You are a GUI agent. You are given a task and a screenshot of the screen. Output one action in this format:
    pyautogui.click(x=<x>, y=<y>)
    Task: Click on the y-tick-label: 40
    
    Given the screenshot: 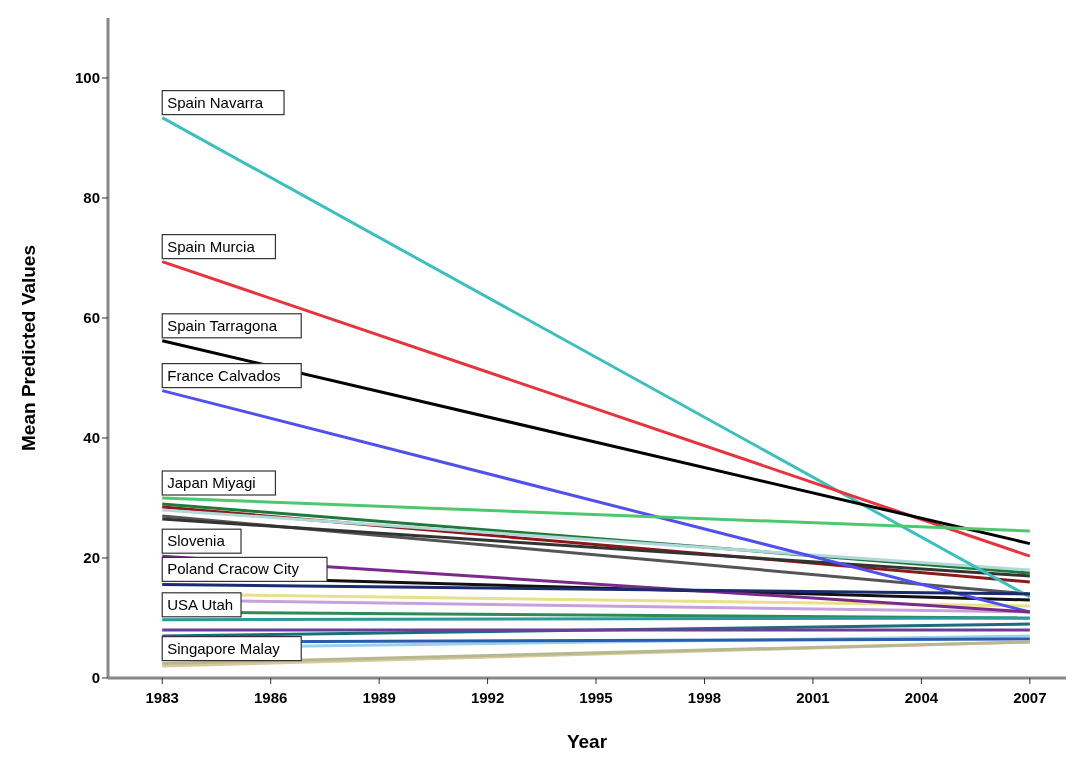 What is the action you would take?
    pyautogui.click(x=91, y=438)
    